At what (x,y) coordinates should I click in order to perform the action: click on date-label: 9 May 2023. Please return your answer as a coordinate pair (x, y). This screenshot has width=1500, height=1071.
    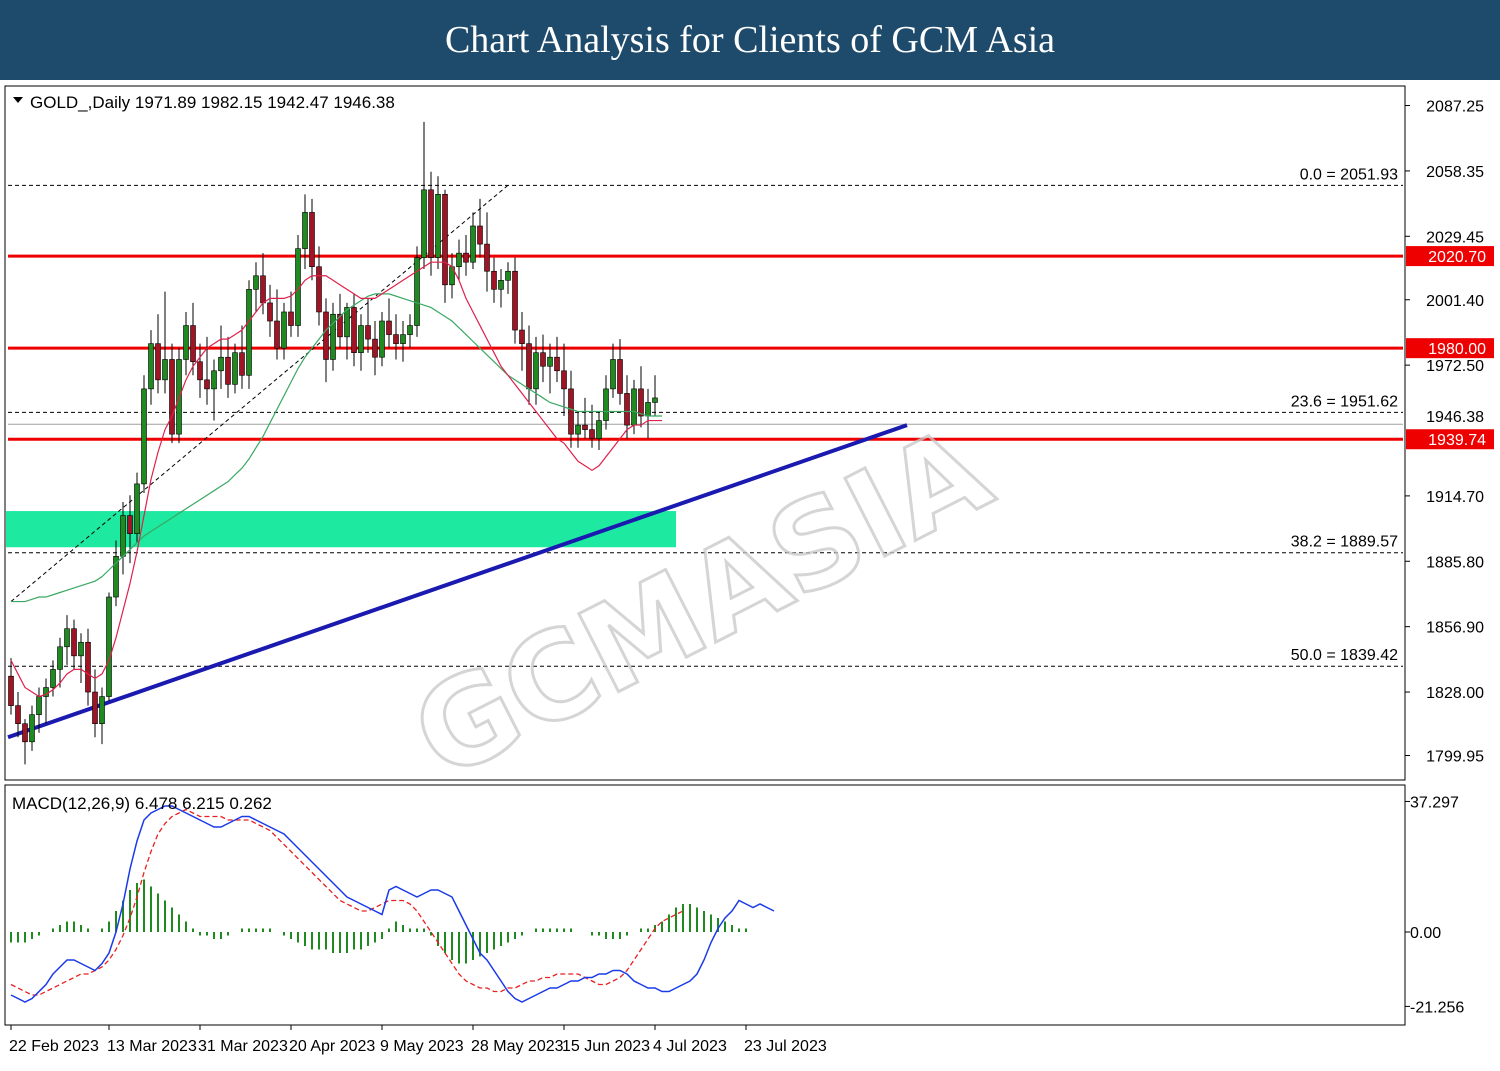
    Looking at the image, I should click on (422, 1046).